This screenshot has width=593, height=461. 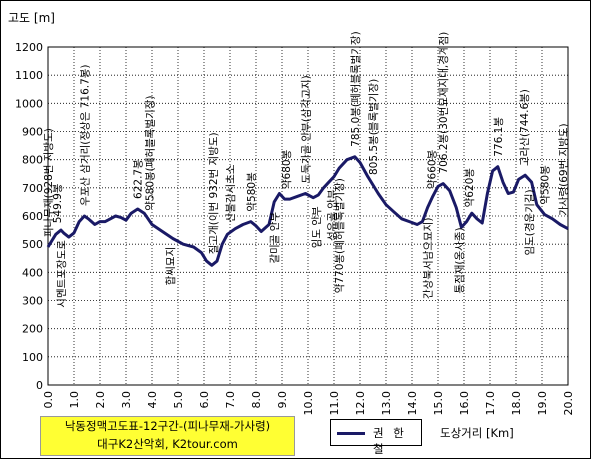 I want to click on waypoint-label: 약580봉(폐허블록벌기장), so click(x=150, y=153).